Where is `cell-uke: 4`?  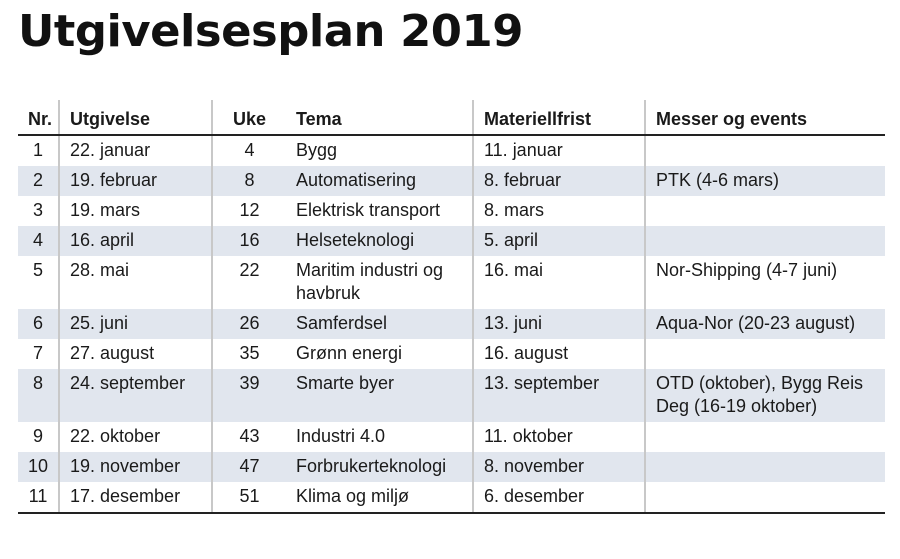 cell-uke: 4 is located at coordinates (248, 150).